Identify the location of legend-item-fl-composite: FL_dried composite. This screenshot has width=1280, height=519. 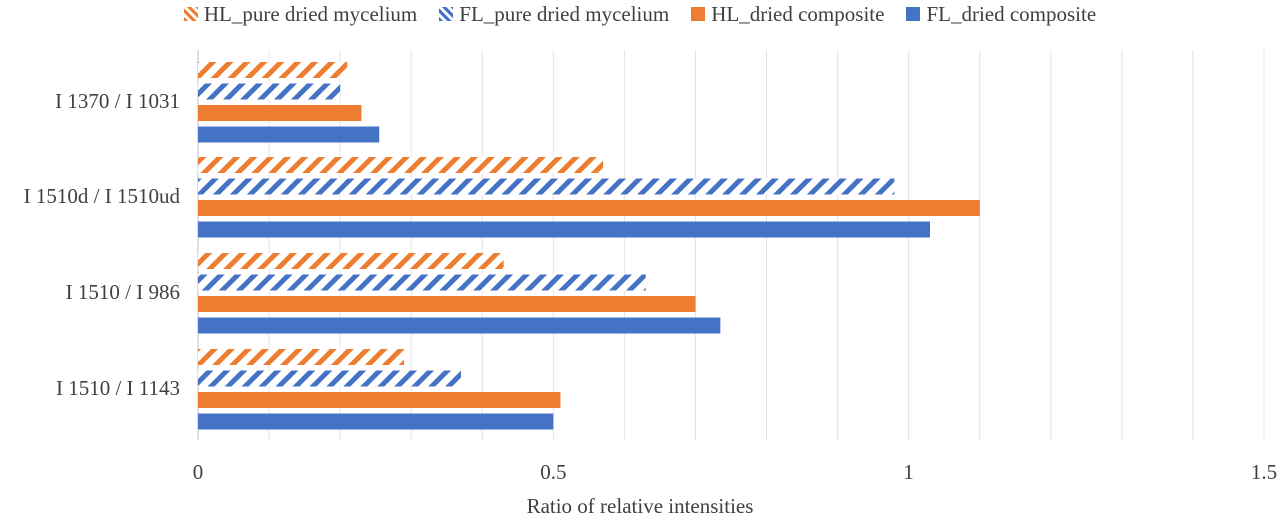
(1001, 14).